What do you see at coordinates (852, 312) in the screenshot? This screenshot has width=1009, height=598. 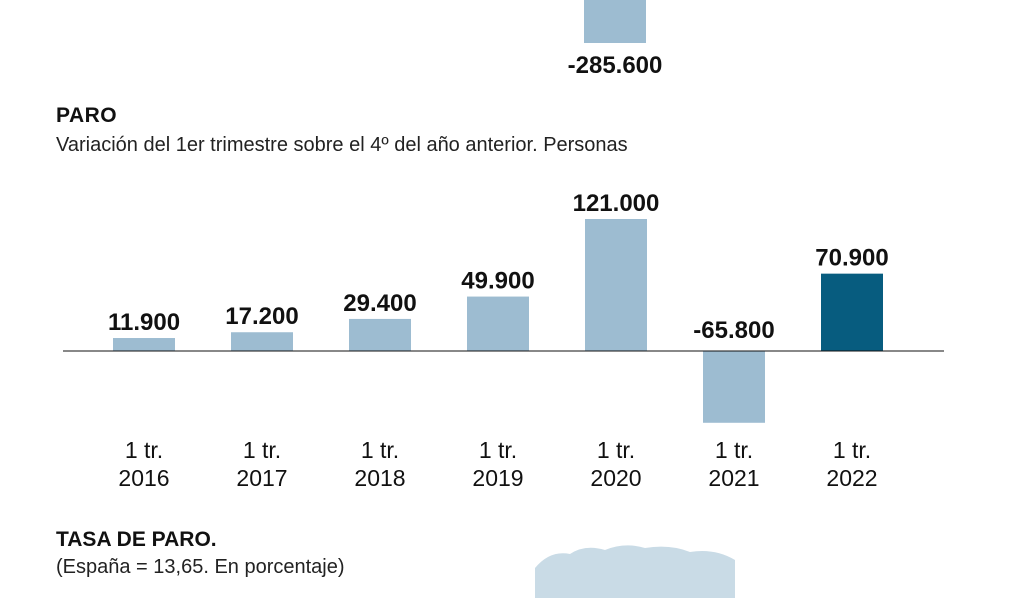 I see `bar-2022` at bounding box center [852, 312].